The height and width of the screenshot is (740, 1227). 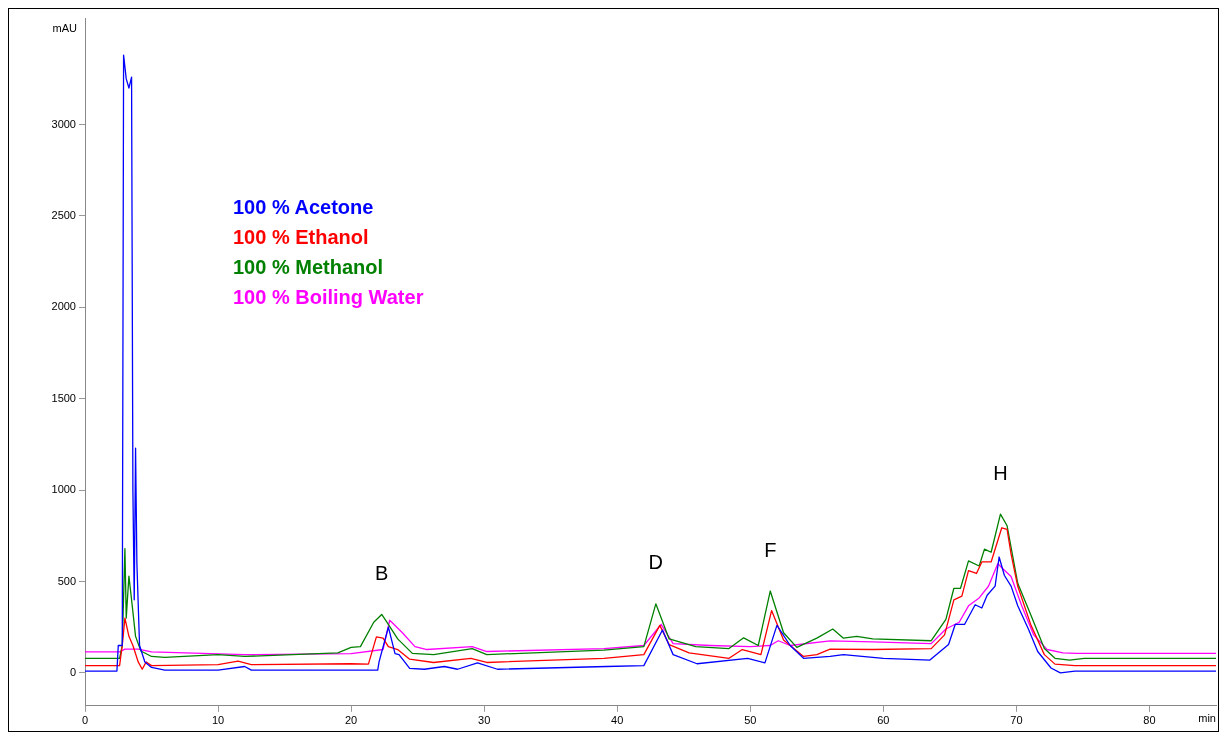 What do you see at coordinates (66, 580) in the screenshot?
I see `y-tick-label: 500` at bounding box center [66, 580].